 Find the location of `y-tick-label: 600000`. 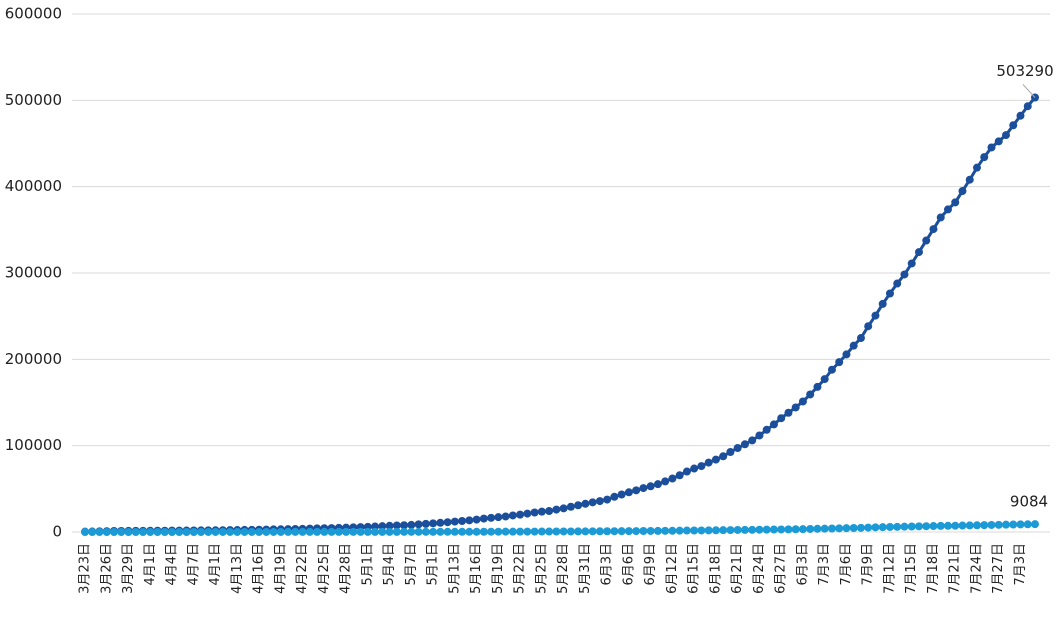

y-tick-label: 600000 is located at coordinates (33, 14).